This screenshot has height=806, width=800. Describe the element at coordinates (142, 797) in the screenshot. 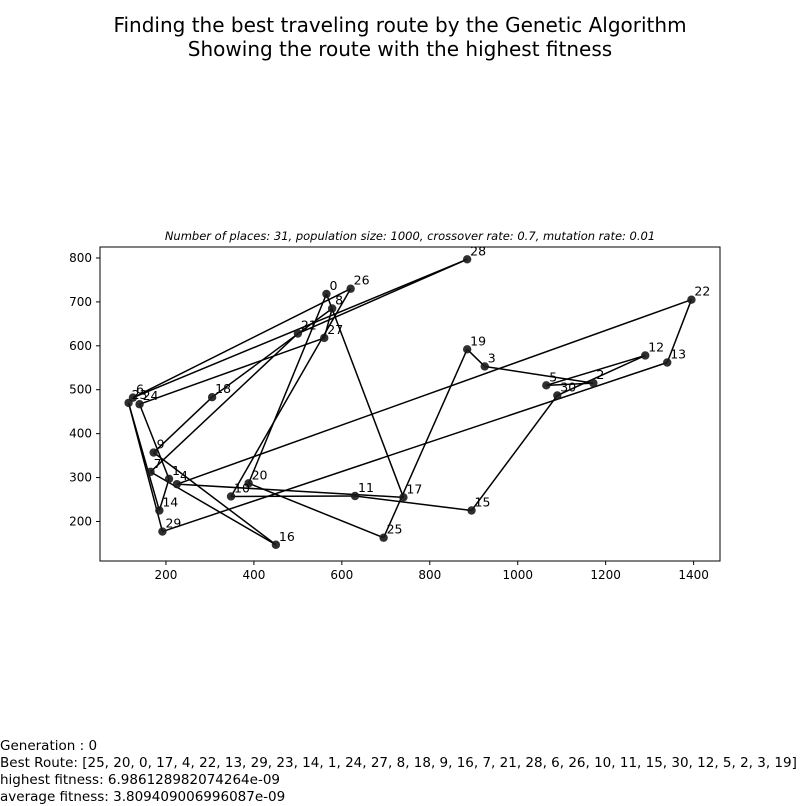

I see `average-fitness-text: average fitness: 3.809409006996087e-09` at that location.